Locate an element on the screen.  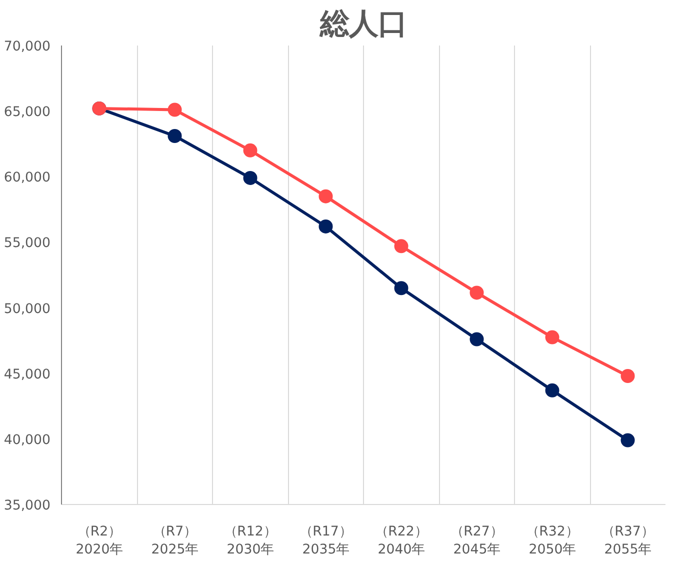
y-tick-label: 55,000 is located at coordinates (27, 244).